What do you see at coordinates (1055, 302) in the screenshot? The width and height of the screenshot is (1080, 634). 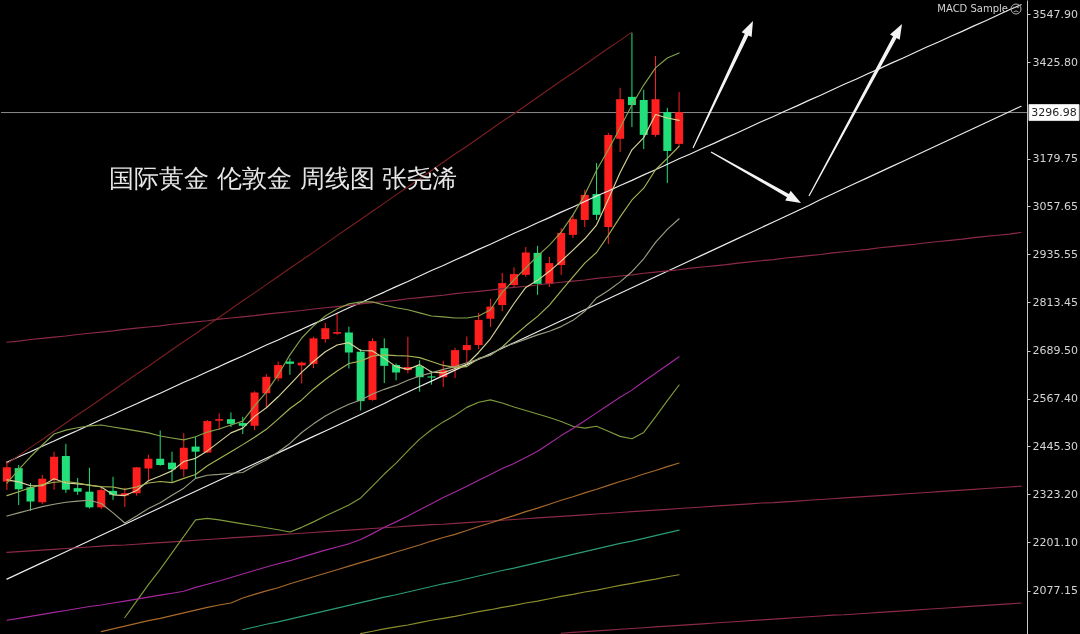 I see `y-tick-label: 2813.45` at bounding box center [1055, 302].